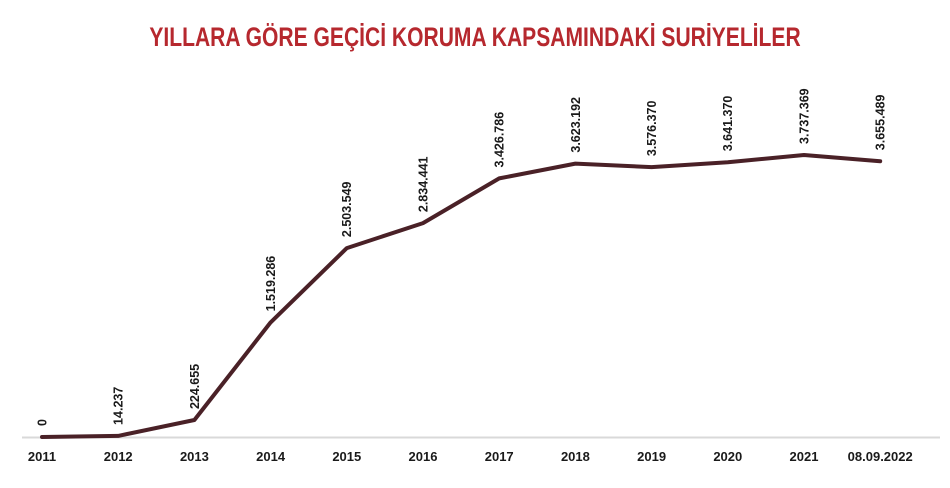  What do you see at coordinates (576, 125) in the screenshot?
I see `value-label: 3.623.192` at bounding box center [576, 125].